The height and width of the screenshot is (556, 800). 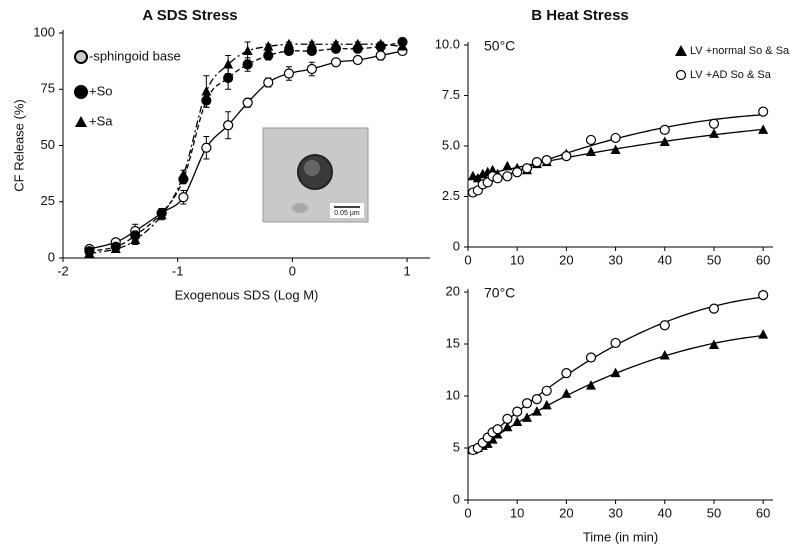 I want to click on x-axis-label: Time (in min), so click(x=620, y=536).